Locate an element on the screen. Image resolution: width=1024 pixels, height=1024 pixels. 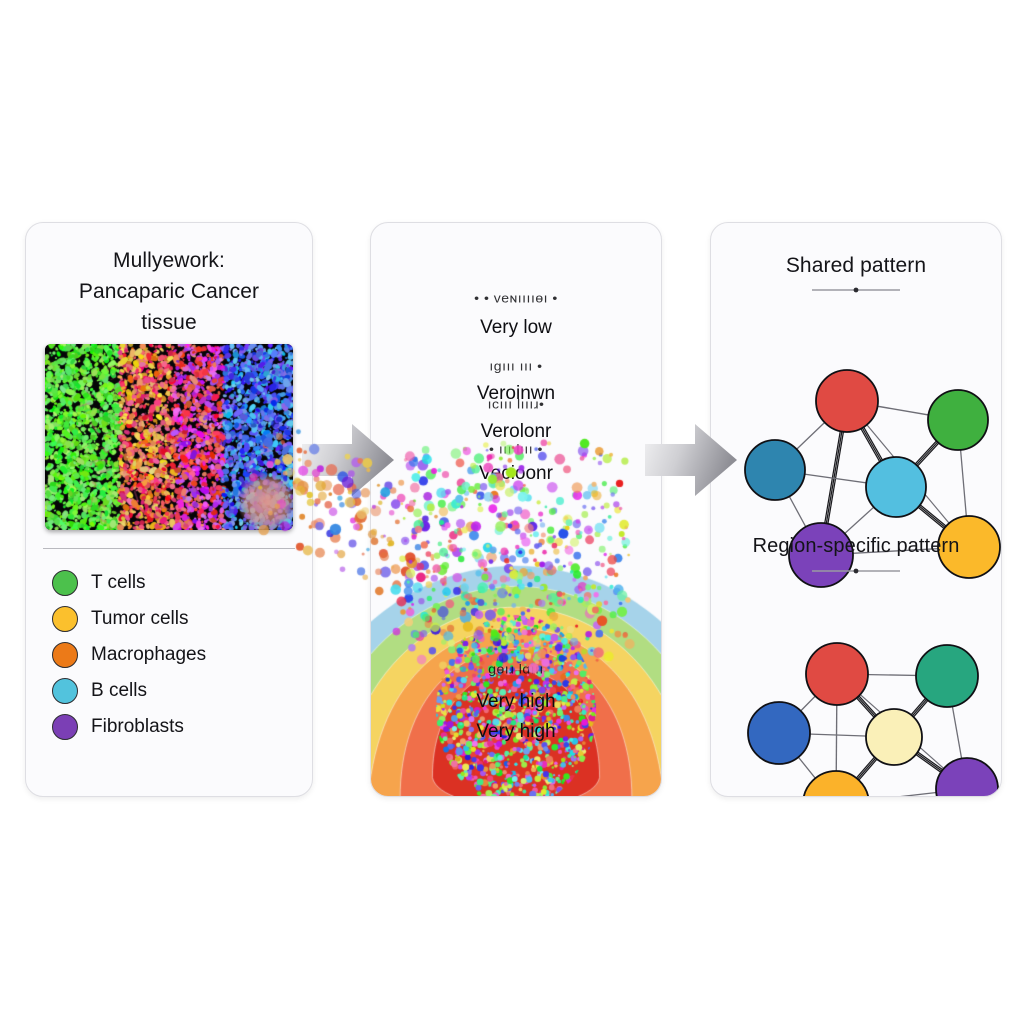
region-specific-network is located at coordinates (873, 719).